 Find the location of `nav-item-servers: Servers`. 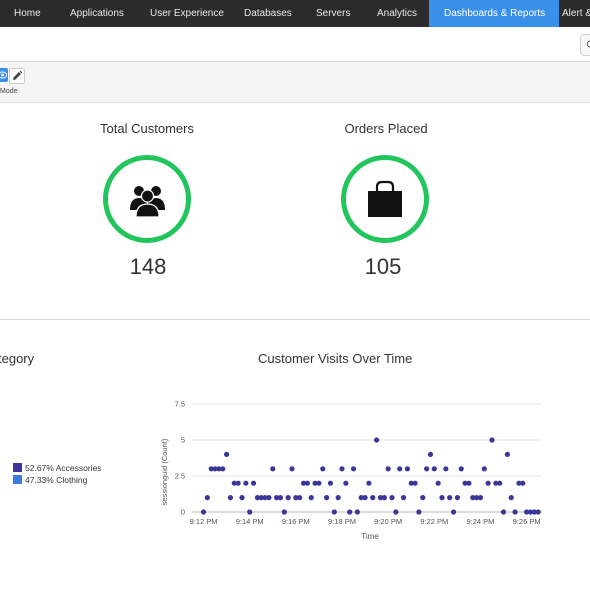

nav-item-servers: Servers is located at coordinates (333, 13).